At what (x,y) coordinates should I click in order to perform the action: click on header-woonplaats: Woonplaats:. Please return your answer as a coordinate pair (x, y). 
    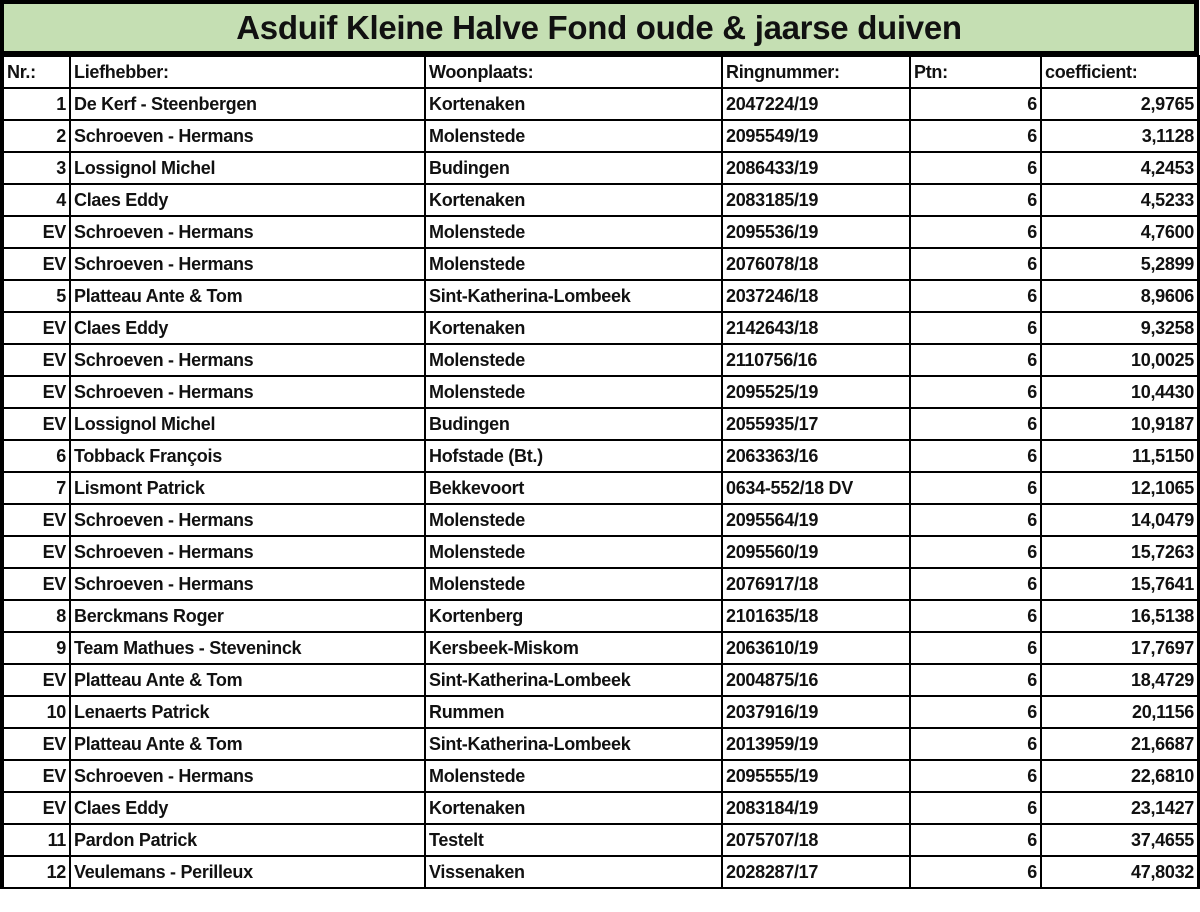
    Looking at the image, I should click on (573, 72).